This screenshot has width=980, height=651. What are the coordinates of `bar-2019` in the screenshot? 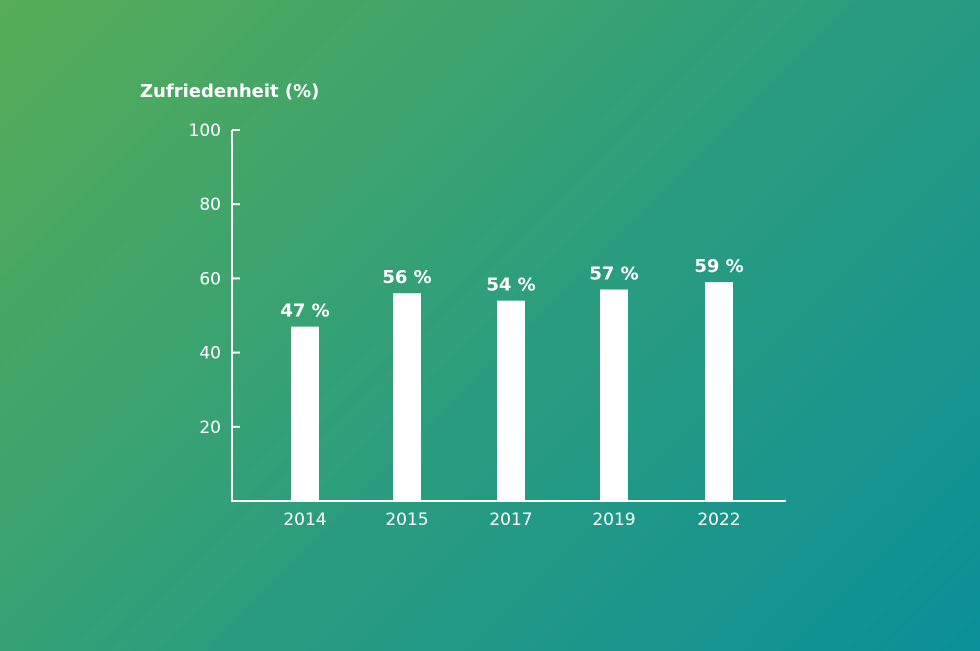 It's located at (614, 395).